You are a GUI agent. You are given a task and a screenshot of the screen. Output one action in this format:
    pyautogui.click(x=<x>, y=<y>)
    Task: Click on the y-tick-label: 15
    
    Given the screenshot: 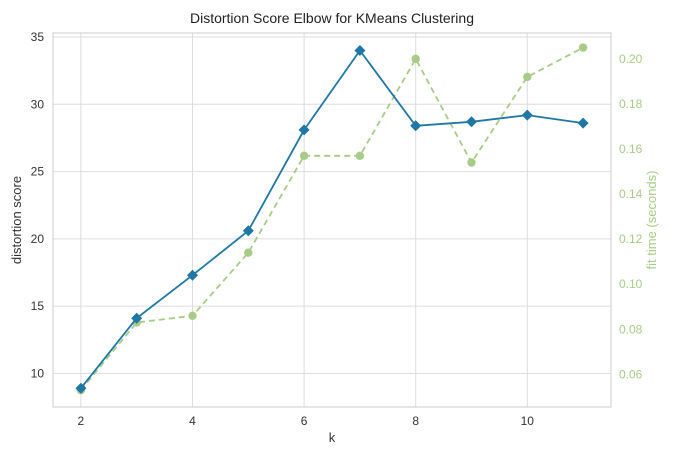 What is the action you would take?
    pyautogui.click(x=38, y=306)
    